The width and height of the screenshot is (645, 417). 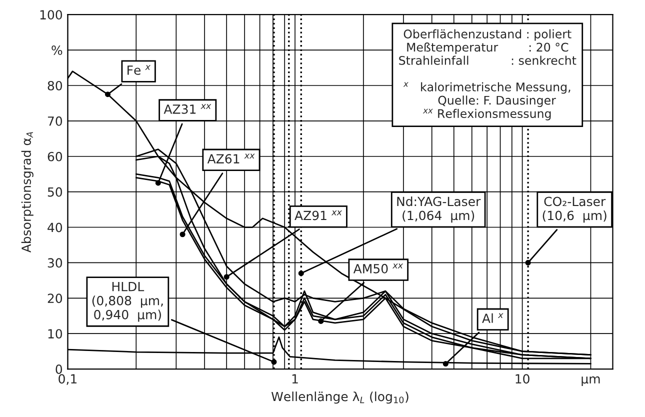 What do you see at coordinates (591, 381) in the screenshot?
I see `x-tick-label: µm` at bounding box center [591, 381].